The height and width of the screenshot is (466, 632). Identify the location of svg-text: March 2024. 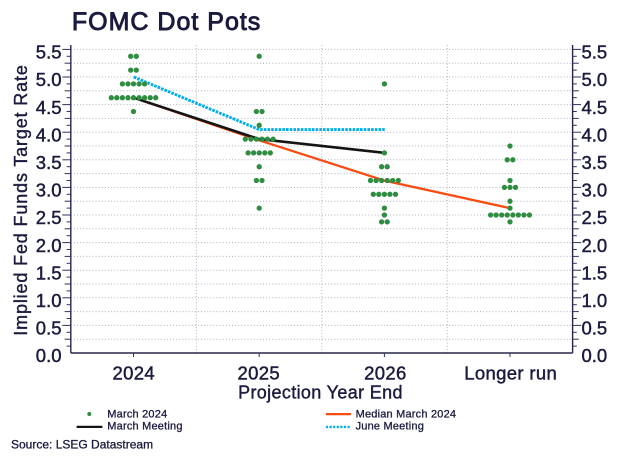
(137, 414).